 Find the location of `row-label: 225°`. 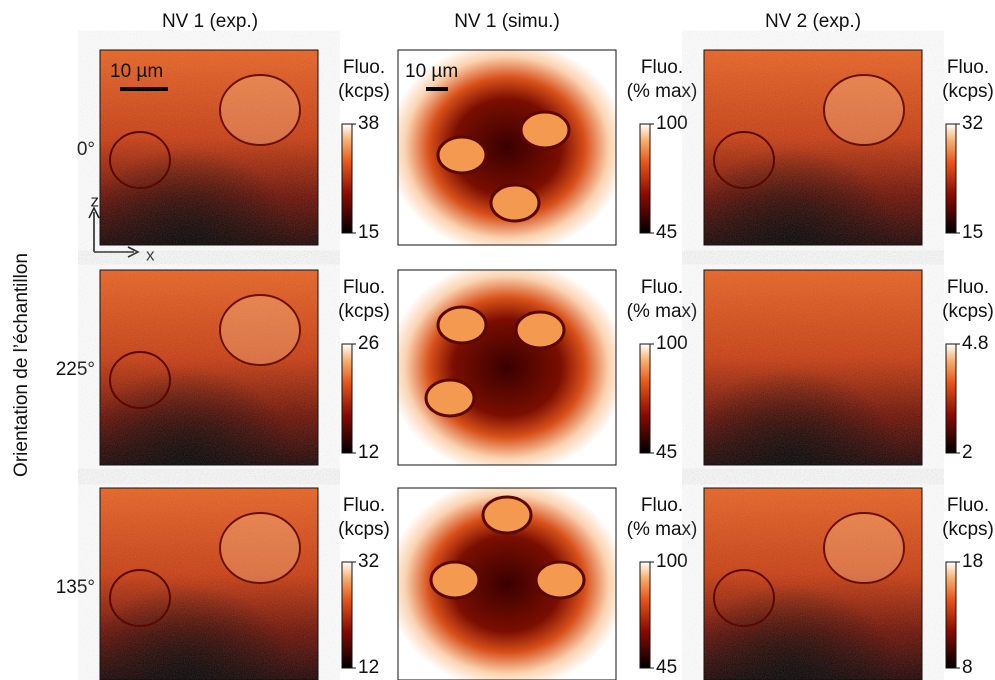

row-label: 225° is located at coordinates (75, 369).